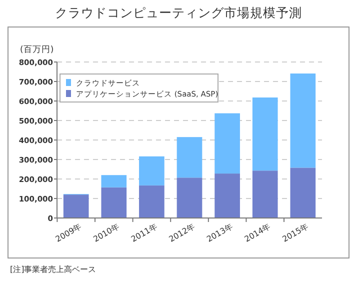  Describe the element at coordinates (37, 50) in the screenshot. I see `y-axis-title: (百万円)` at that location.